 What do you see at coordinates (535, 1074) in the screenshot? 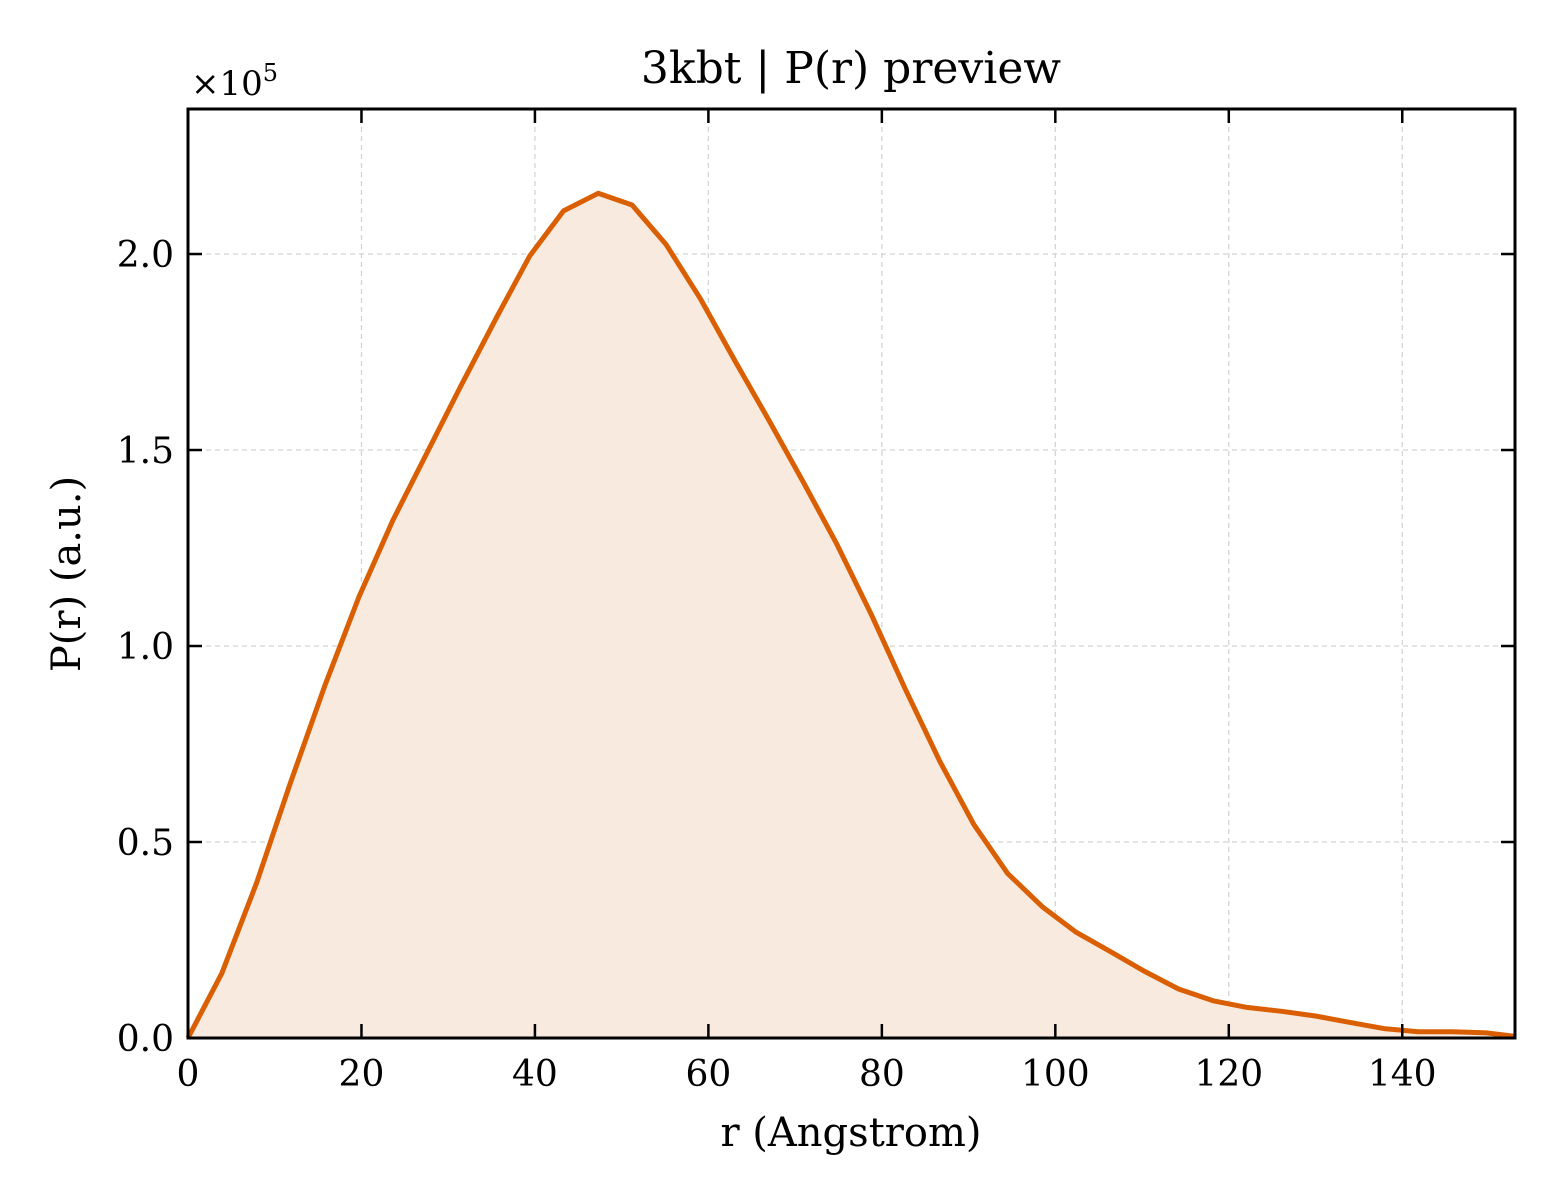
I see `x-tick-label: 40` at bounding box center [535, 1074].